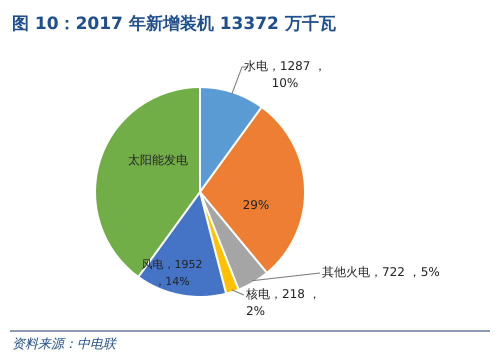  Describe the element at coordinates (285, 75) in the screenshot. I see `slice-label: 水电，1287 ，10%` at that location.